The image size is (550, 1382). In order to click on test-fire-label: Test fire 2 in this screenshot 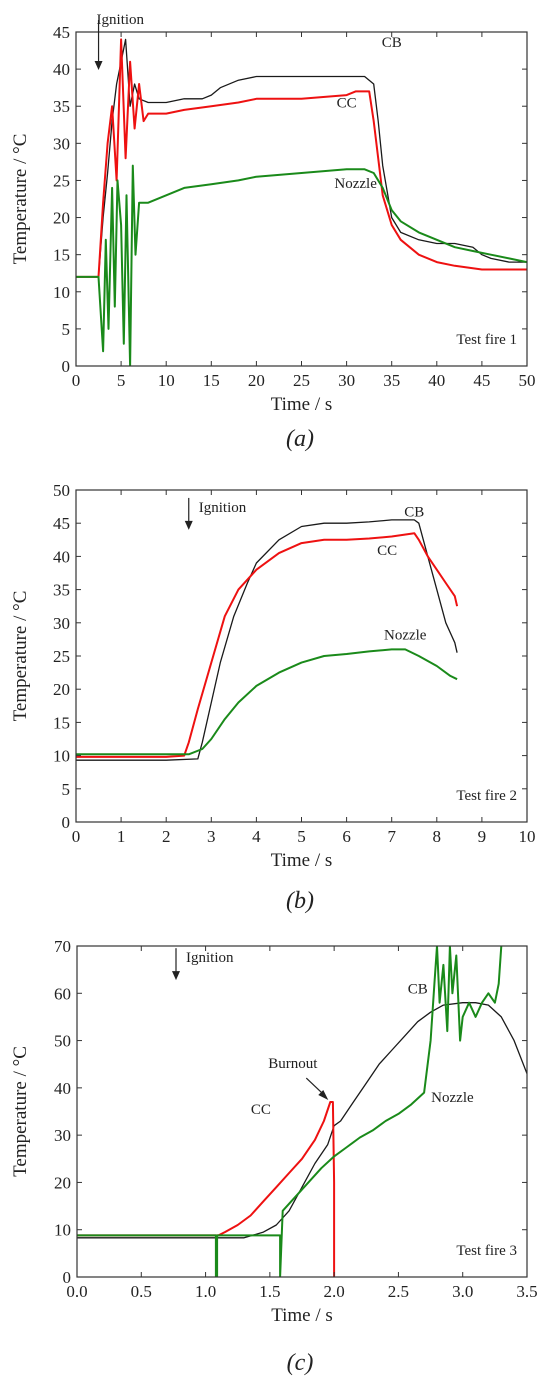, I will do `click(486, 796)`.